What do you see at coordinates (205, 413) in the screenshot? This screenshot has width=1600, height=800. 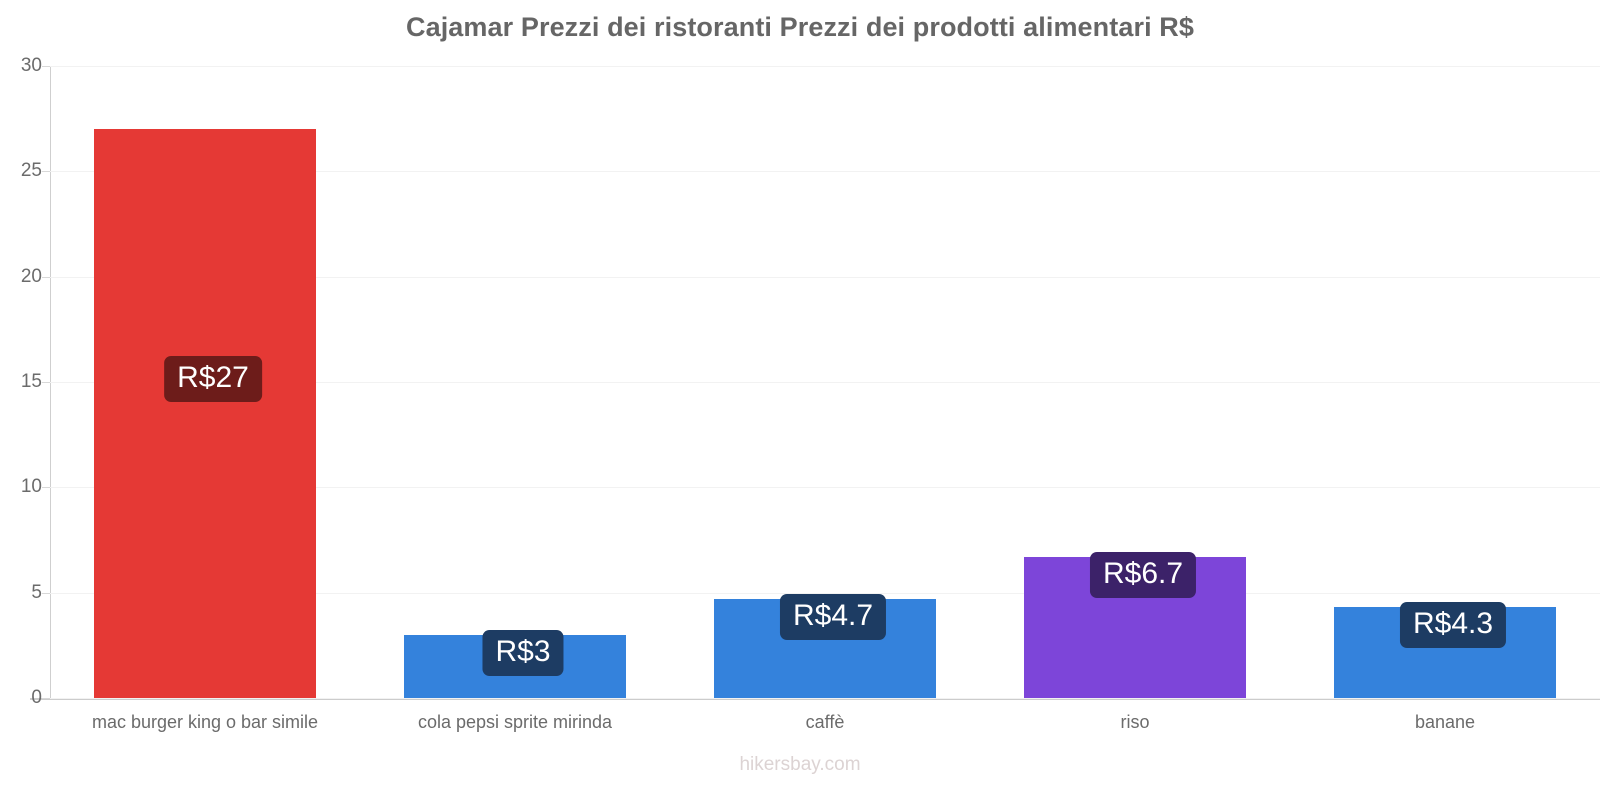 I see `bar` at bounding box center [205, 413].